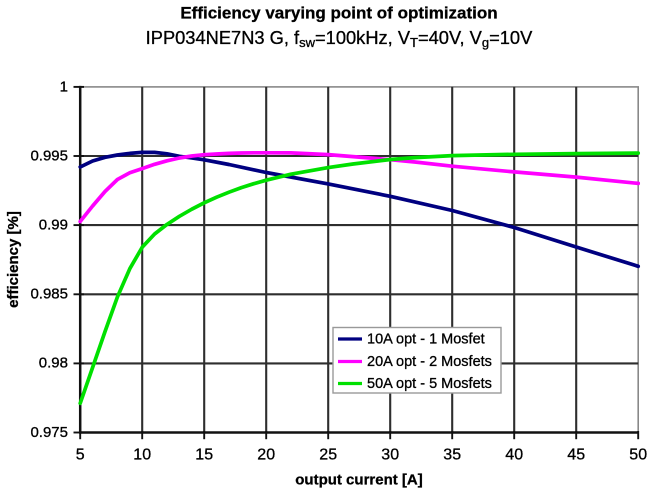 The image size is (653, 494). Describe the element at coordinates (80, 455) in the screenshot. I see `svg-text: 5` at that location.